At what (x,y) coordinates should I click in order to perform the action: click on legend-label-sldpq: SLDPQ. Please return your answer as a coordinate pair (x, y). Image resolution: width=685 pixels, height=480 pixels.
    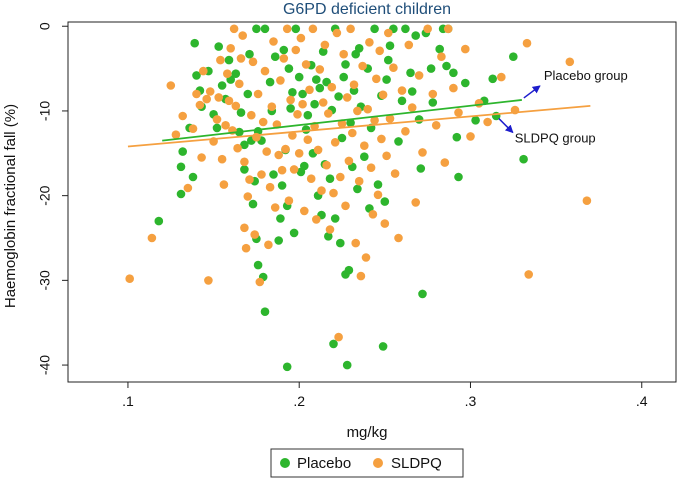
    Looking at the image, I should click on (416, 463).